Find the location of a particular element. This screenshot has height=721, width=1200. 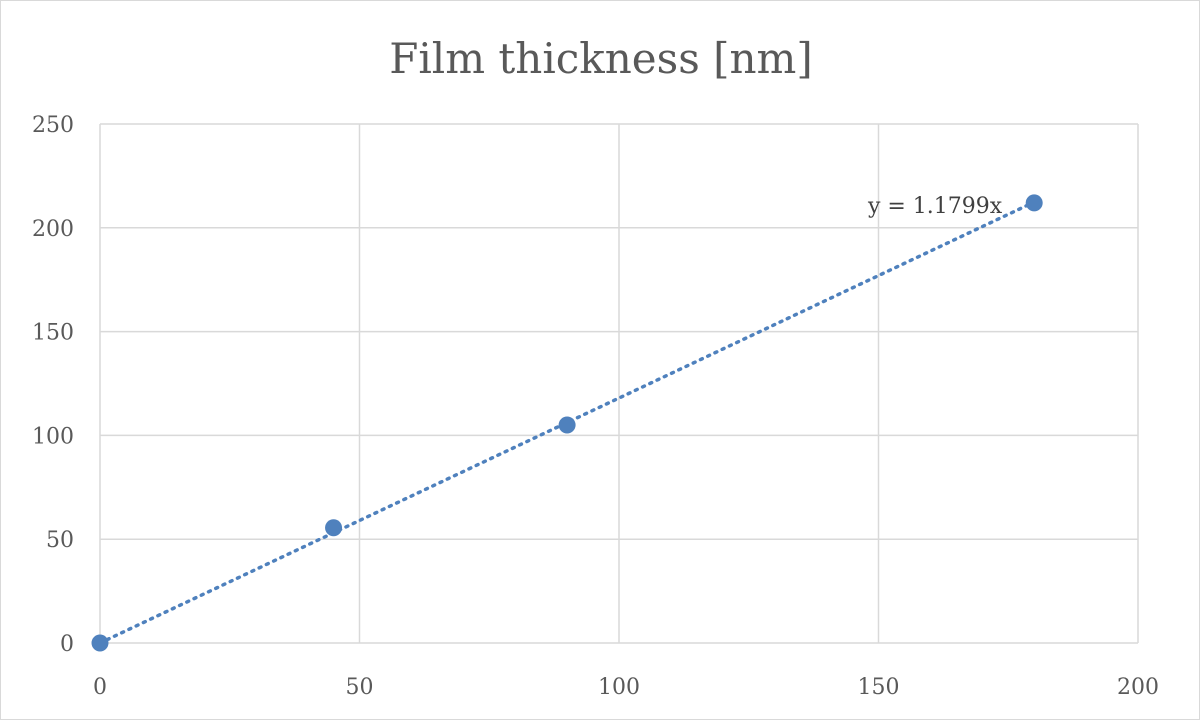

x-tick-label: 200 is located at coordinates (1138, 687).